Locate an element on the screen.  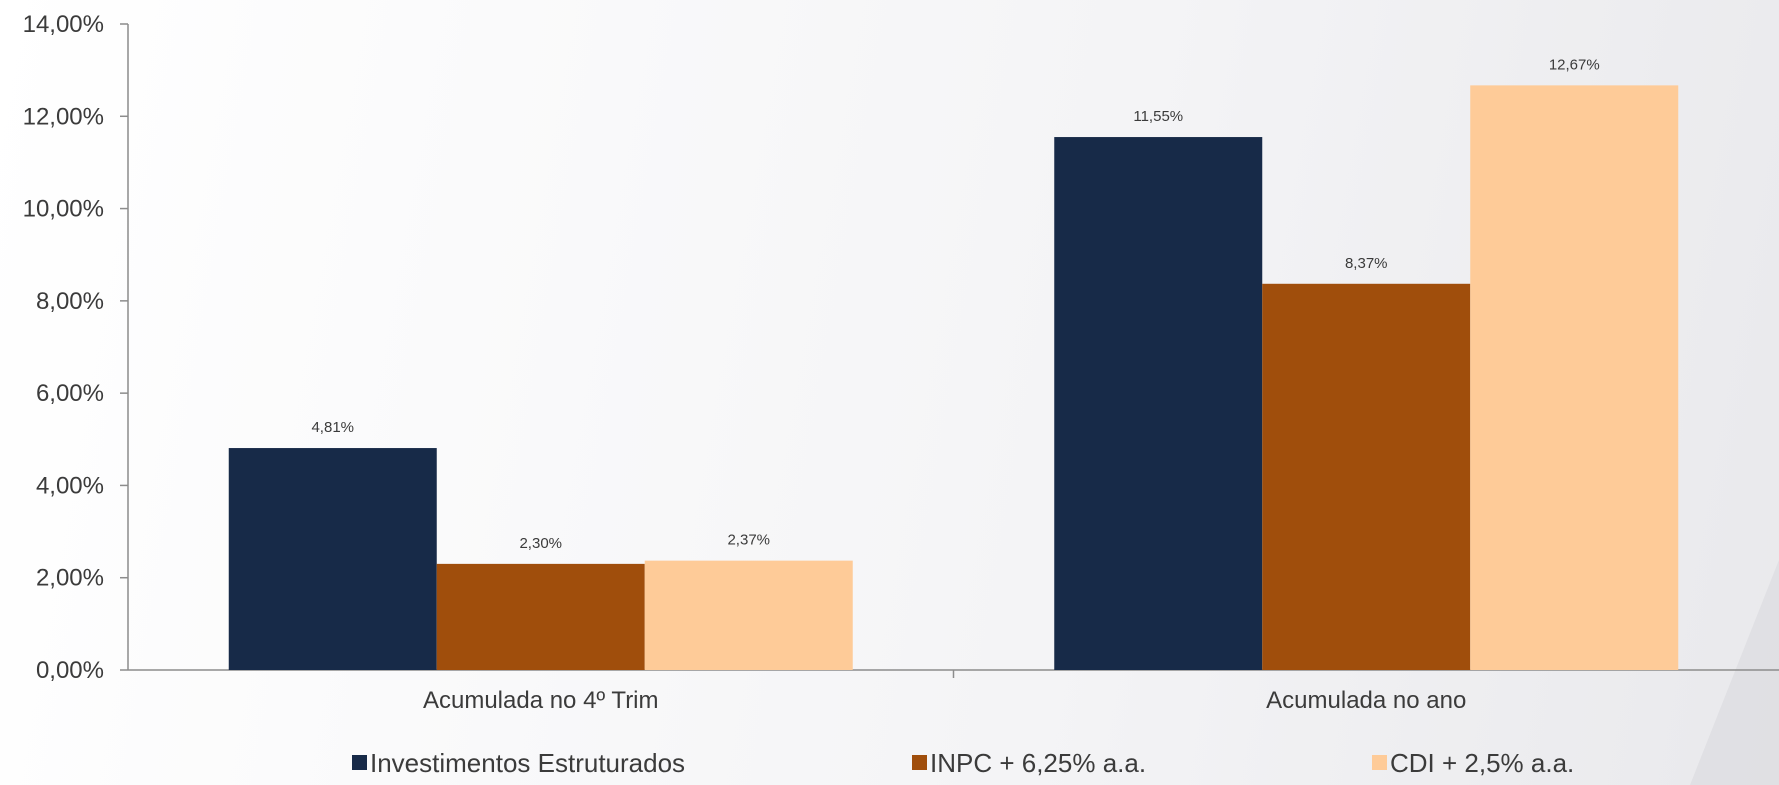
y-tick-label: 10,00% is located at coordinates (63, 209).